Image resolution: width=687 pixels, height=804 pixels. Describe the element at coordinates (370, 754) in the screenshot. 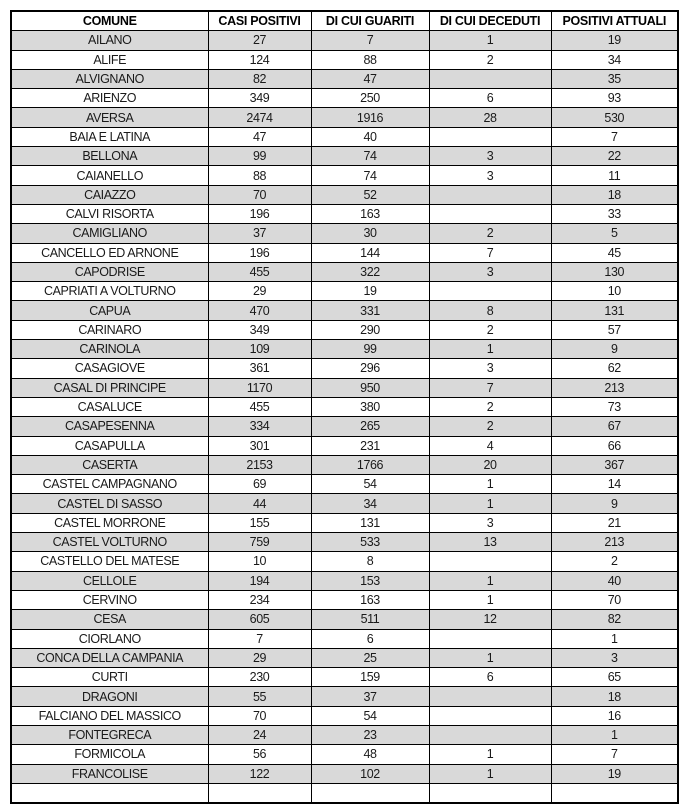

I see `cell-di-cui-guariti: 48` at that location.